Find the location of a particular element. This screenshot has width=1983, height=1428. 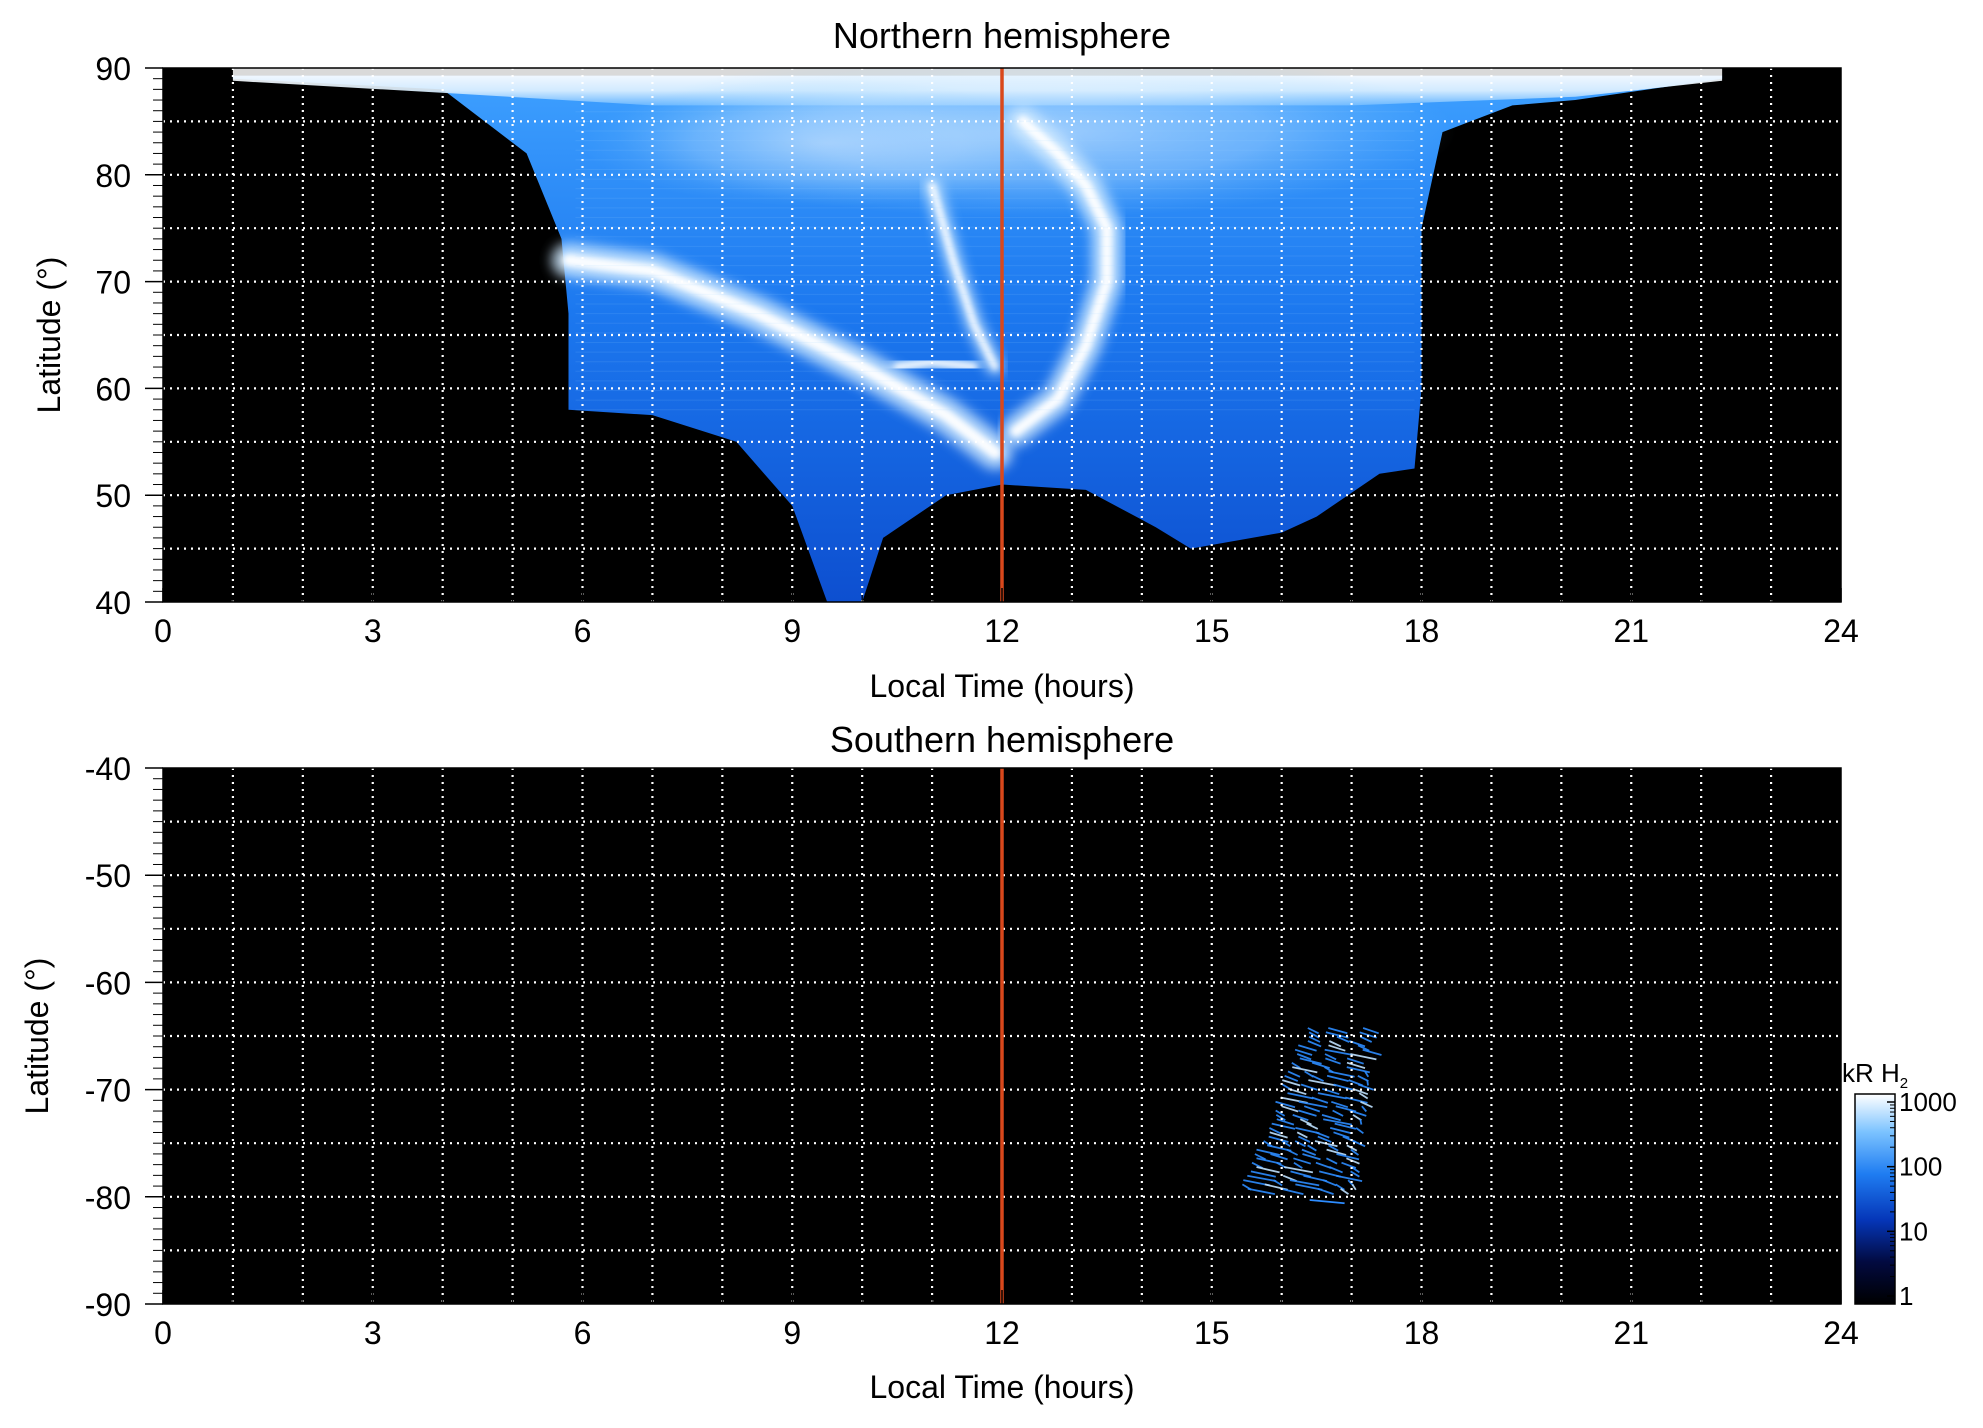

south-title: Southern hemisphere is located at coordinates (1002, 739).